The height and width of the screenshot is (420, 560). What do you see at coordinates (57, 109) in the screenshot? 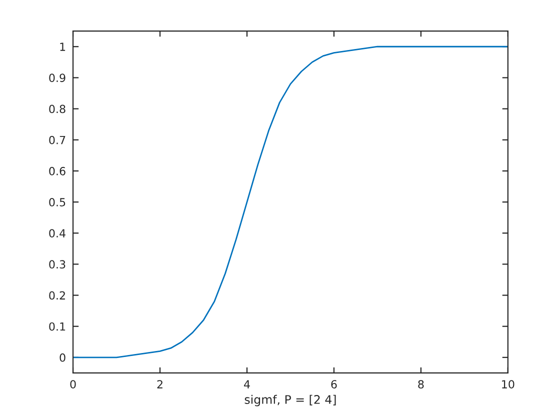
I see `y-tick-label: 0.8` at bounding box center [57, 109].